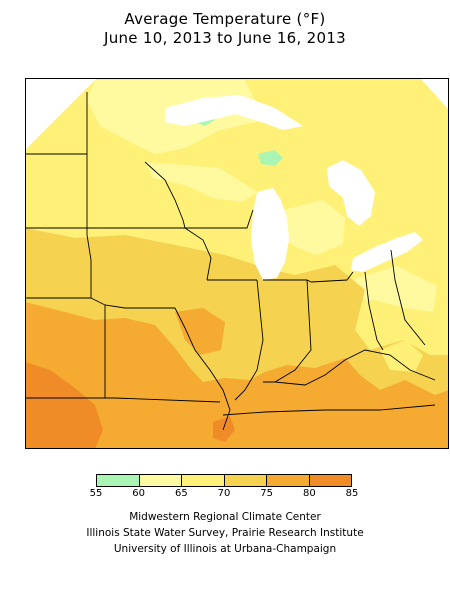  I want to click on legend-tick-60: 60, so click(139, 493).